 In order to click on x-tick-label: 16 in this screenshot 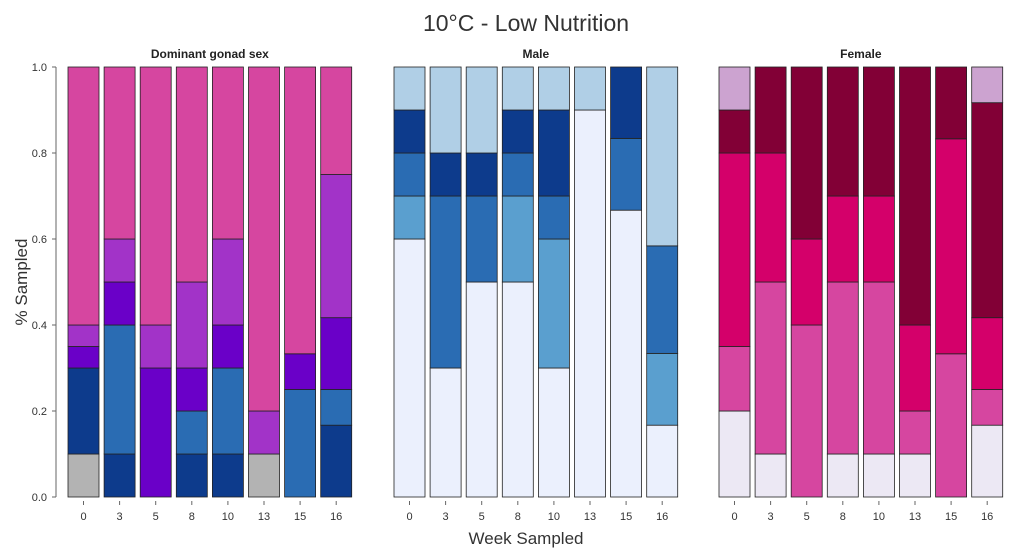, I will do `click(987, 517)`.